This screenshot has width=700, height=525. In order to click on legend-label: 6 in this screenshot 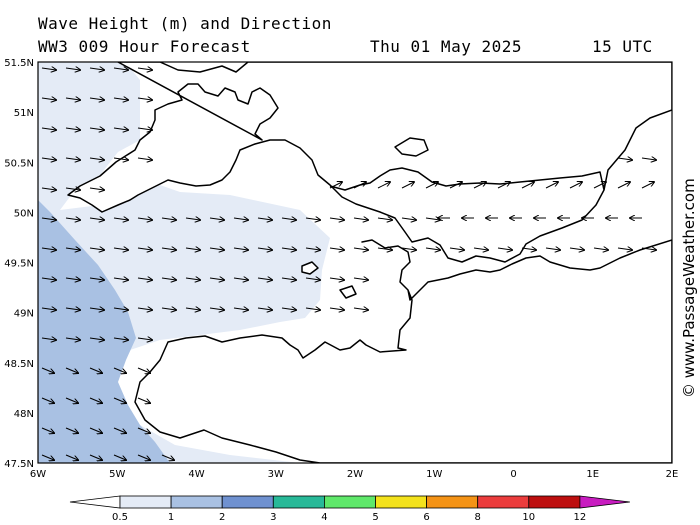, I will do `click(426, 517)`.